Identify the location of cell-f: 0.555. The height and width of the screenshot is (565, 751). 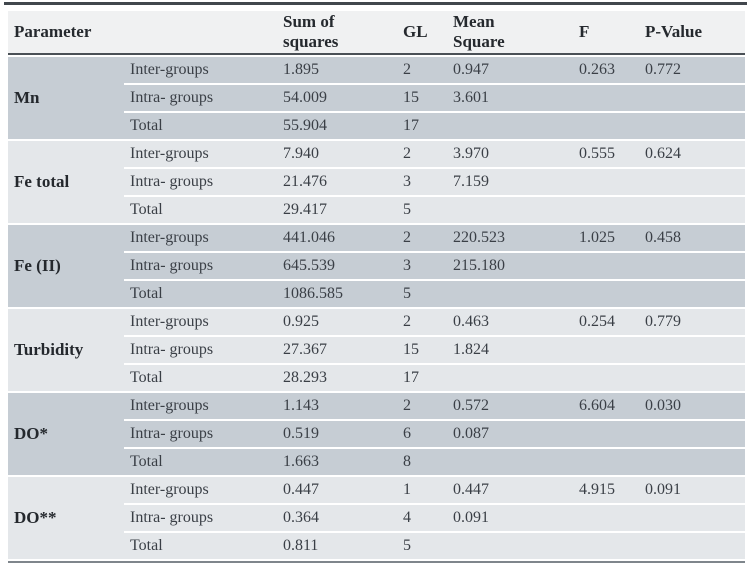
(597, 153).